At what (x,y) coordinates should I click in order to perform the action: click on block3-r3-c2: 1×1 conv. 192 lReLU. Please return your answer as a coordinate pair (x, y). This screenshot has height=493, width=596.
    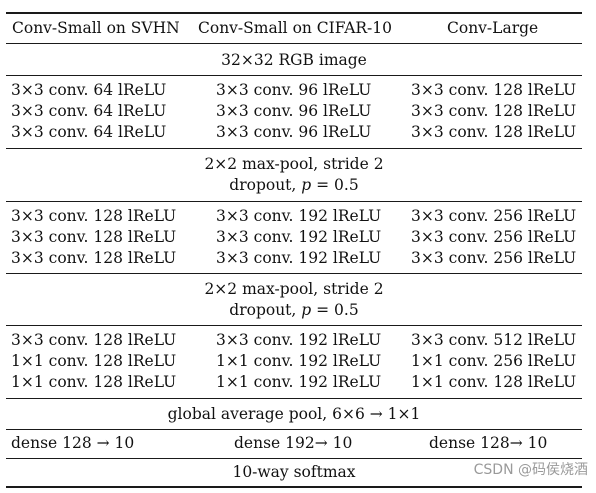
    Looking at the image, I should click on (299, 382).